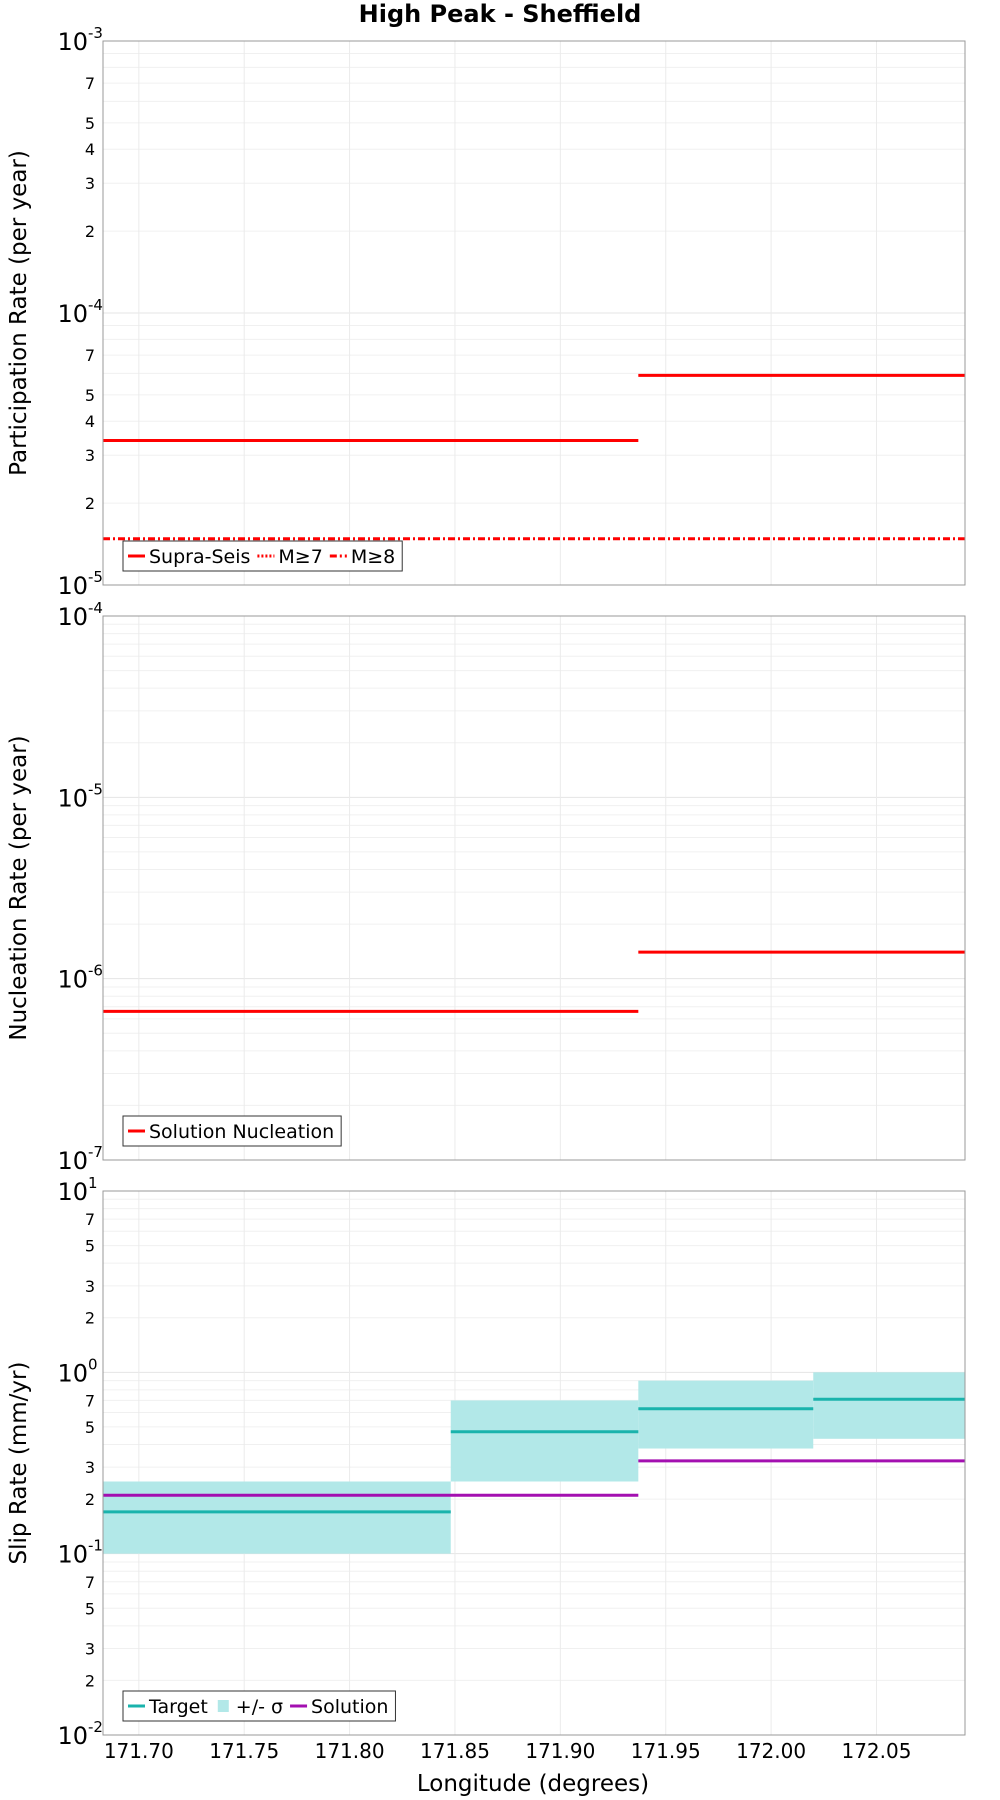  I want to click on legend-item--: +/- σ, so click(259, 1707).